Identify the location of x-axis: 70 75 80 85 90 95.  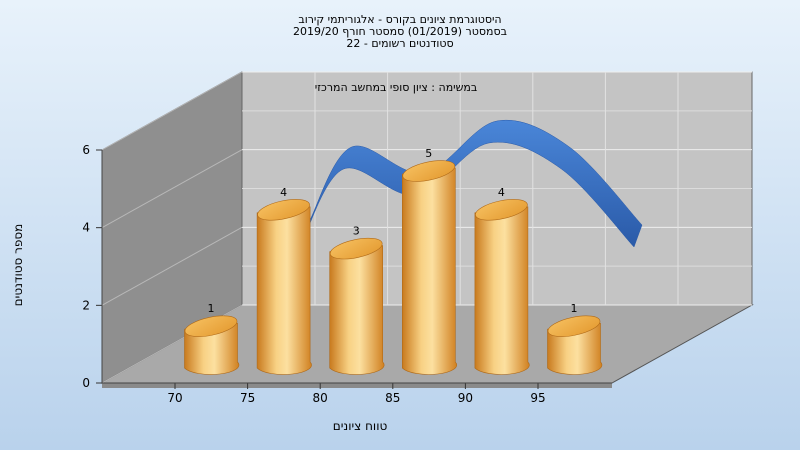
(357, 393).